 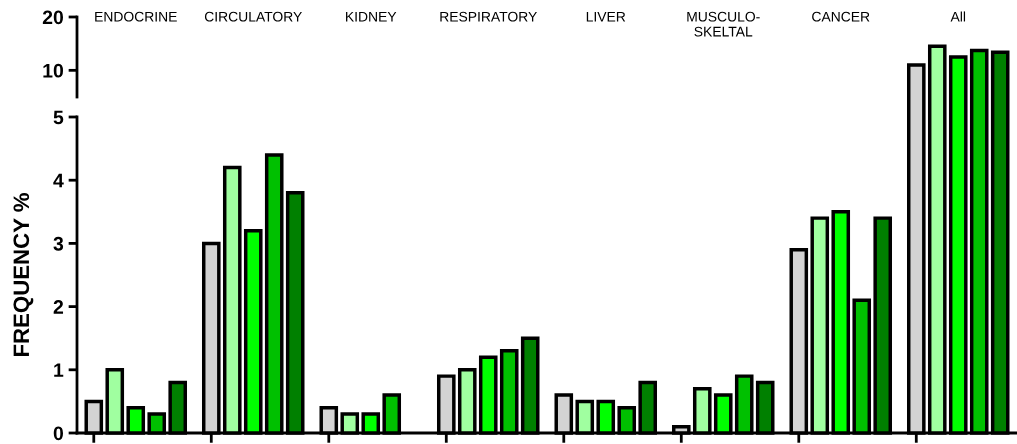 What do you see at coordinates (606, 16) in the screenshot?
I see `category-label: LIVER` at bounding box center [606, 16].